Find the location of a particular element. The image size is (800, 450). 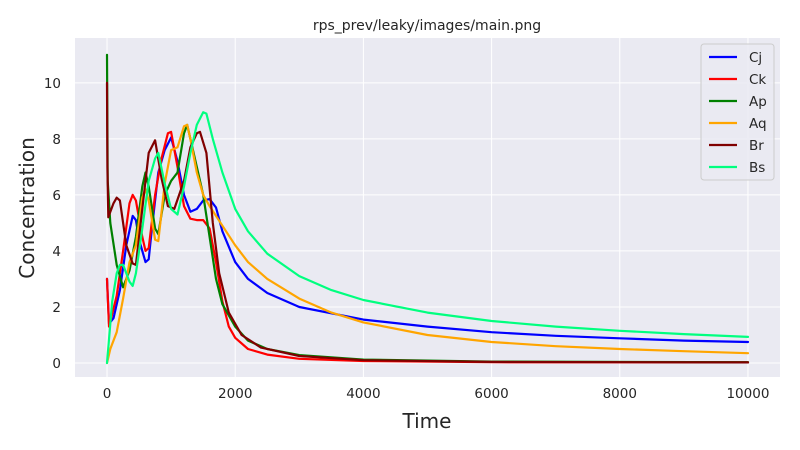

x-tick-label: 10000 is located at coordinates (747, 394).